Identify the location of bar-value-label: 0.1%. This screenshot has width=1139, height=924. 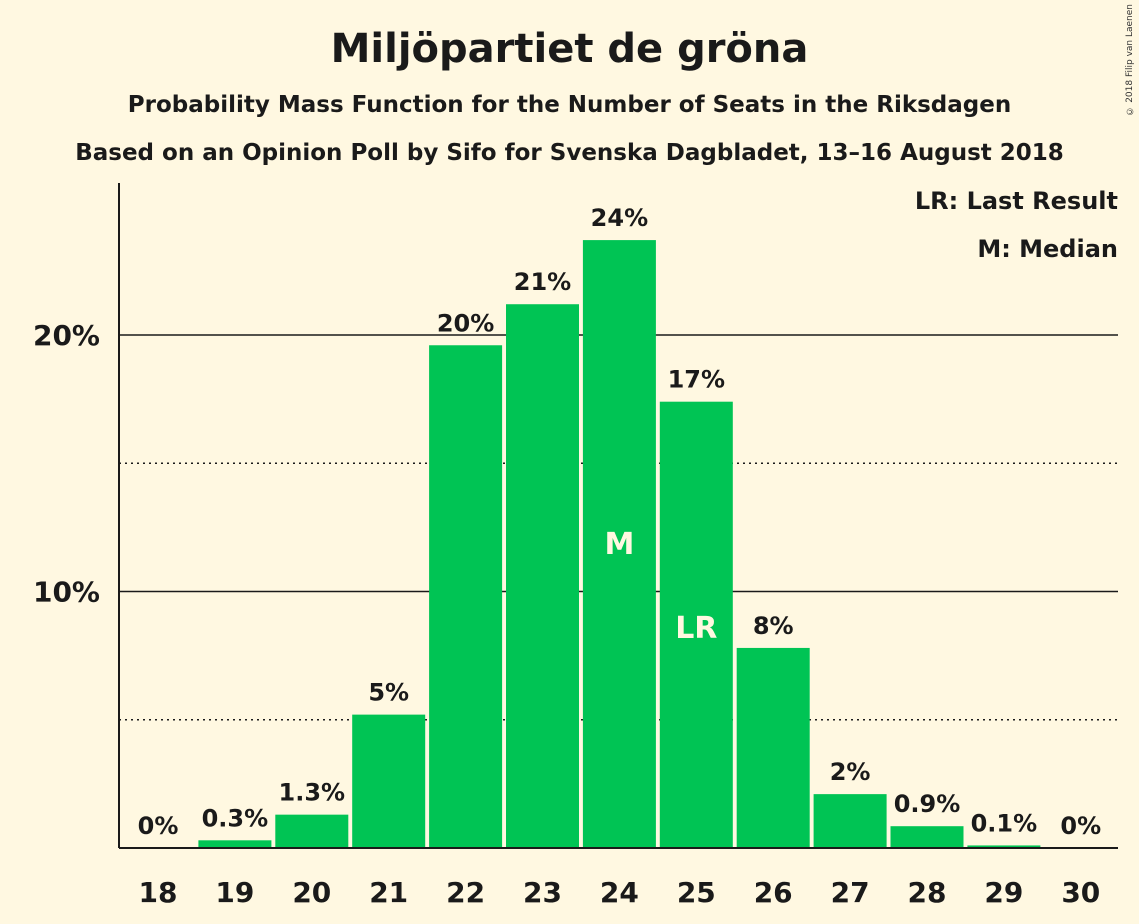
(1004, 823).